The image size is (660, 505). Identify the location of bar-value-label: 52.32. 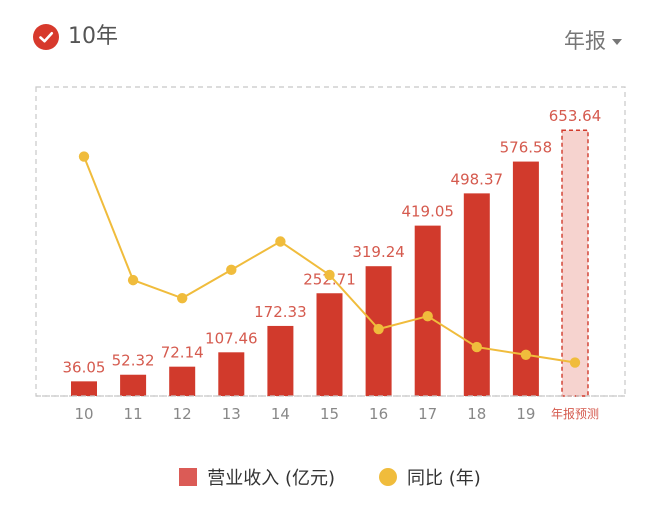
(133, 361).